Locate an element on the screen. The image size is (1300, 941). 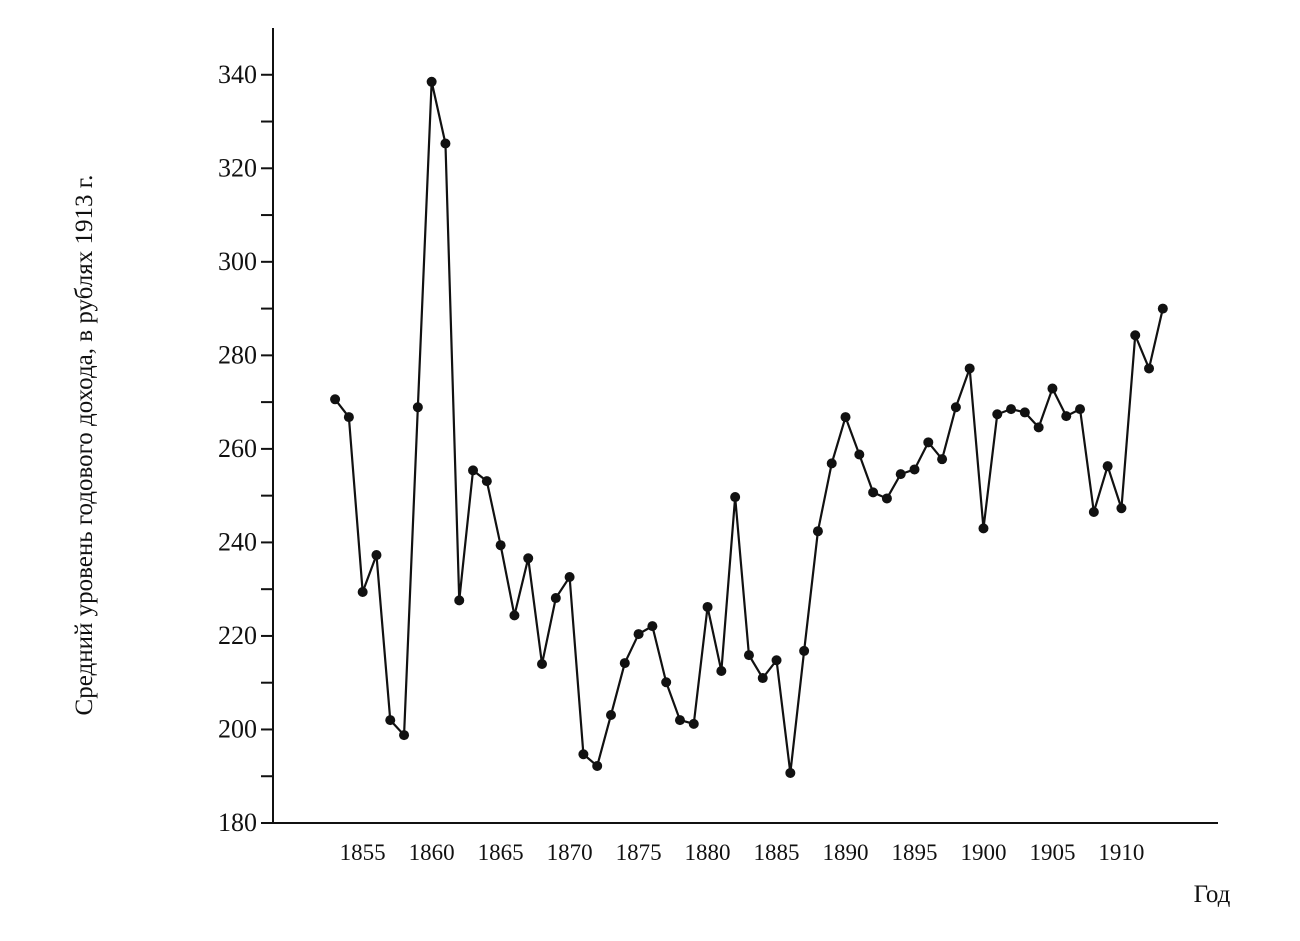
x-tick-label: 1910 is located at coordinates (1121, 852).